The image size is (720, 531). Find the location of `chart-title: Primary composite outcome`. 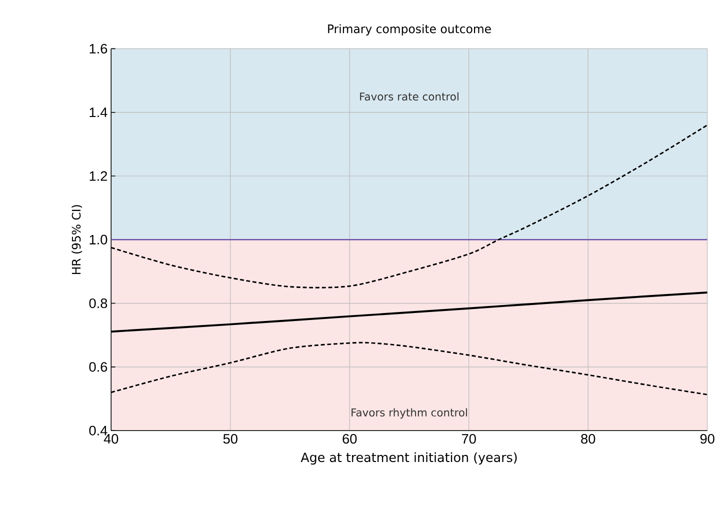

chart-title: Primary composite outcome is located at coordinates (409, 30).